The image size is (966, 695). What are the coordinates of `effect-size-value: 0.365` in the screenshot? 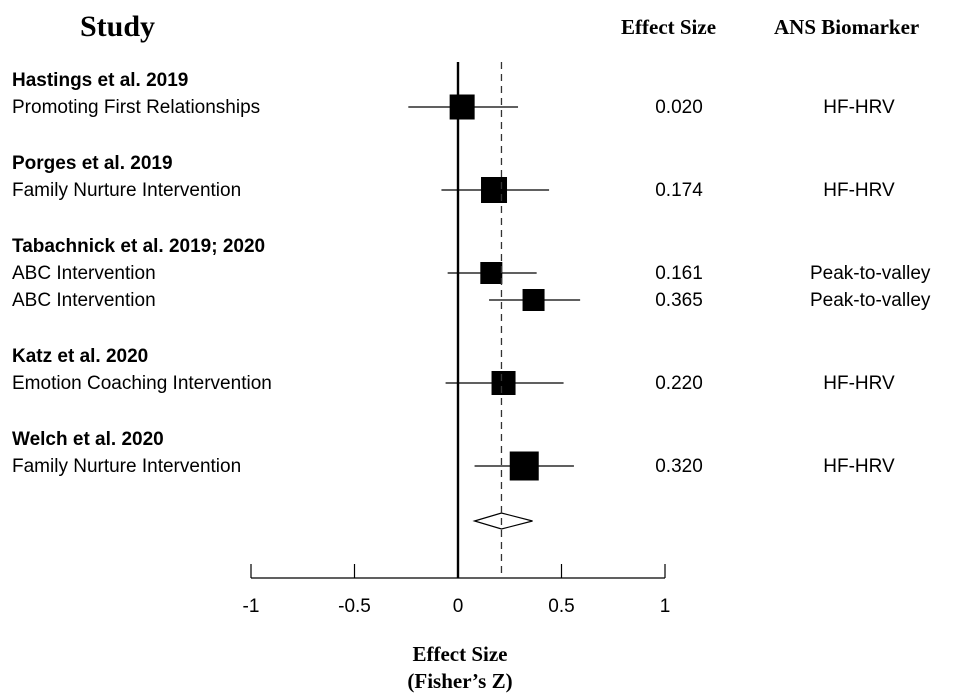 It's located at (679, 300).